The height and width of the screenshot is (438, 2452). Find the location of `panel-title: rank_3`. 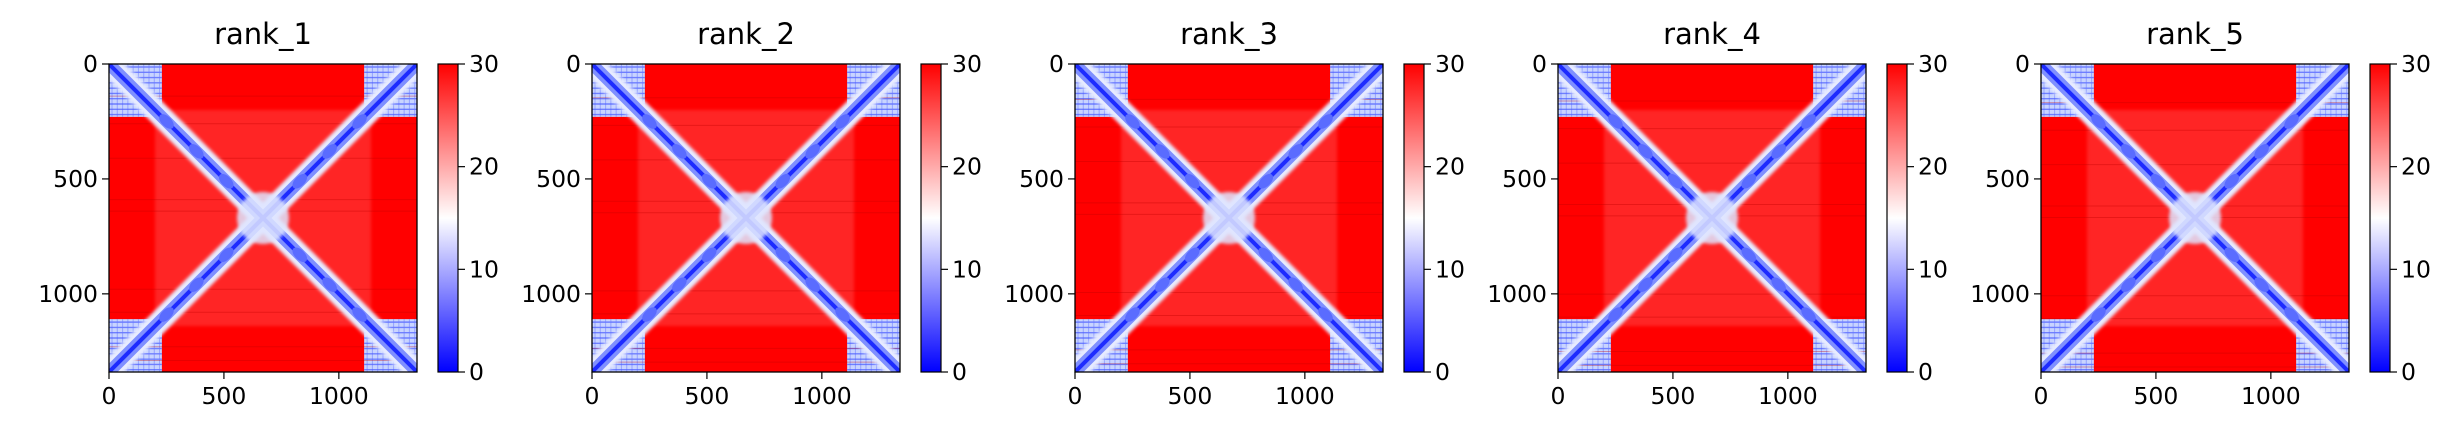

panel-title: rank_3 is located at coordinates (1229, 34).